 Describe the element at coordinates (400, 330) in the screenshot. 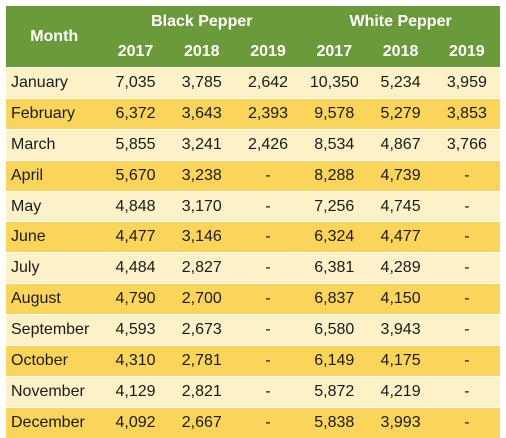

I see `value-cell: 3,943` at that location.